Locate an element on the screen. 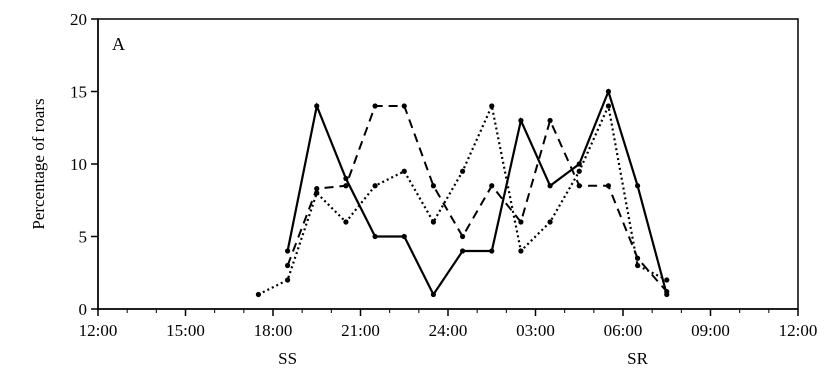 The width and height of the screenshot is (839, 383). x-tick-label-7: 09:00 is located at coordinates (710, 330).